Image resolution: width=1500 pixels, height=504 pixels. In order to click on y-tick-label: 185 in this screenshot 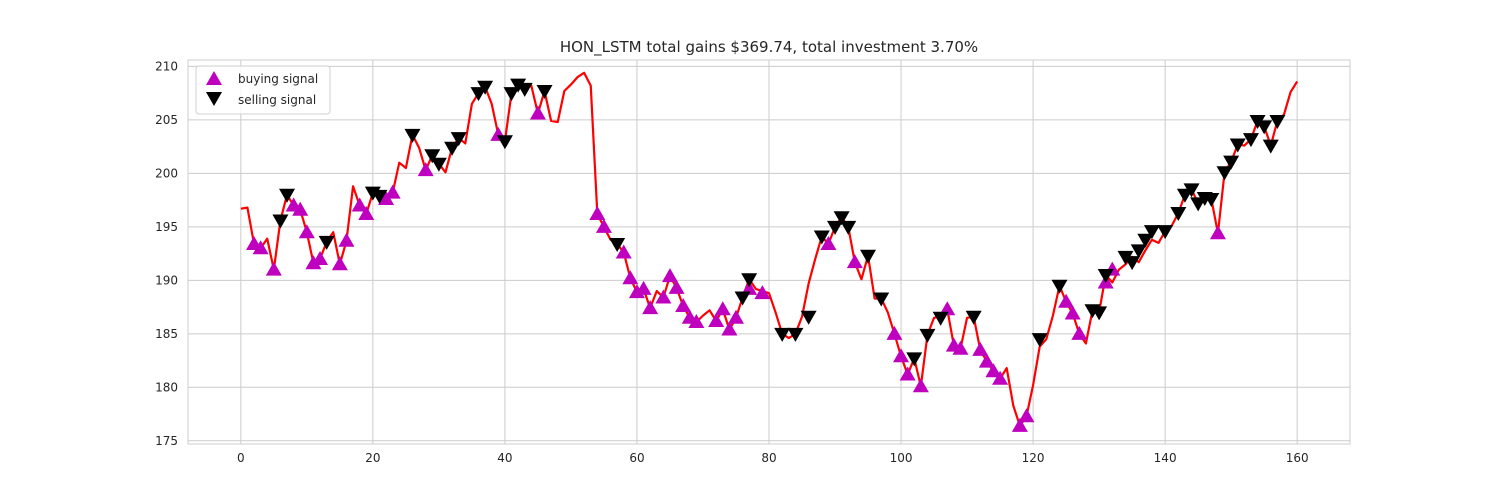, I will do `click(166, 334)`.